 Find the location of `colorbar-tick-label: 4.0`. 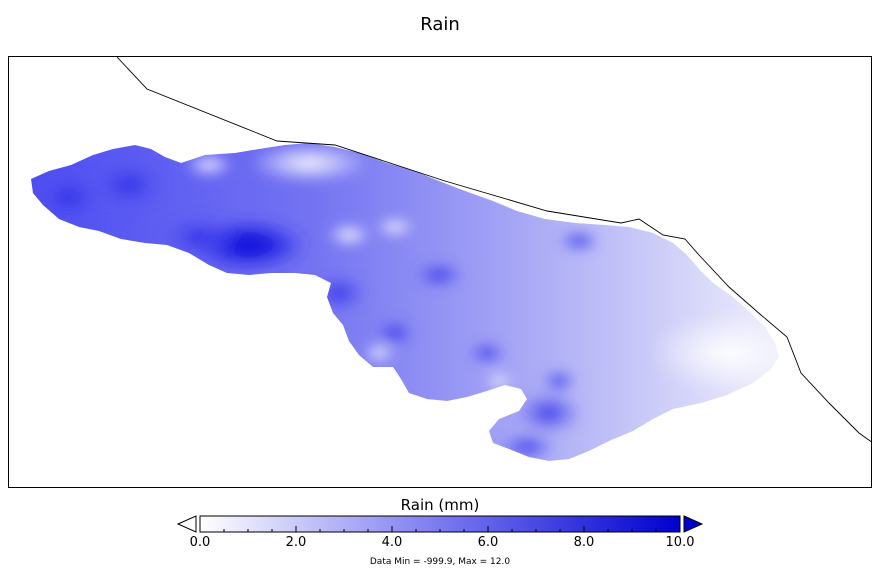

colorbar-tick-label: 4.0 is located at coordinates (392, 542).